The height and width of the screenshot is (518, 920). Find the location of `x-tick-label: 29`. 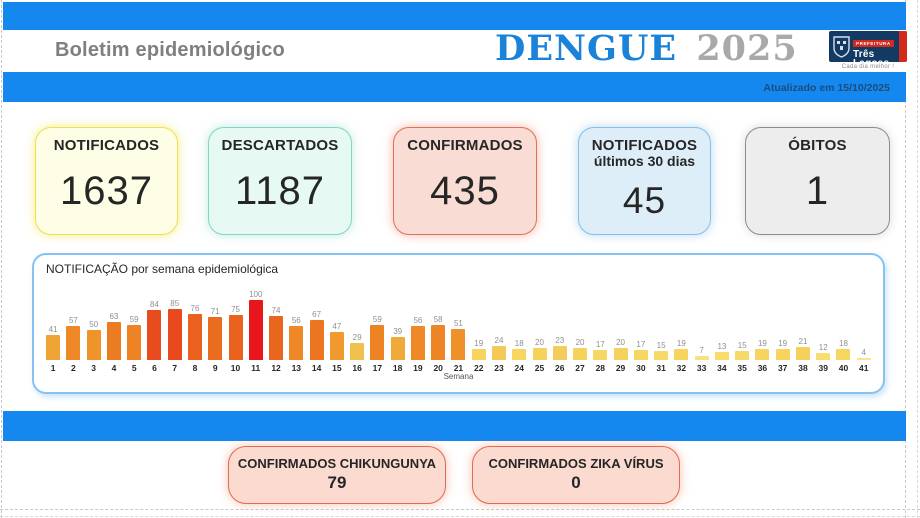

x-tick-label: 29 is located at coordinates (620, 368).